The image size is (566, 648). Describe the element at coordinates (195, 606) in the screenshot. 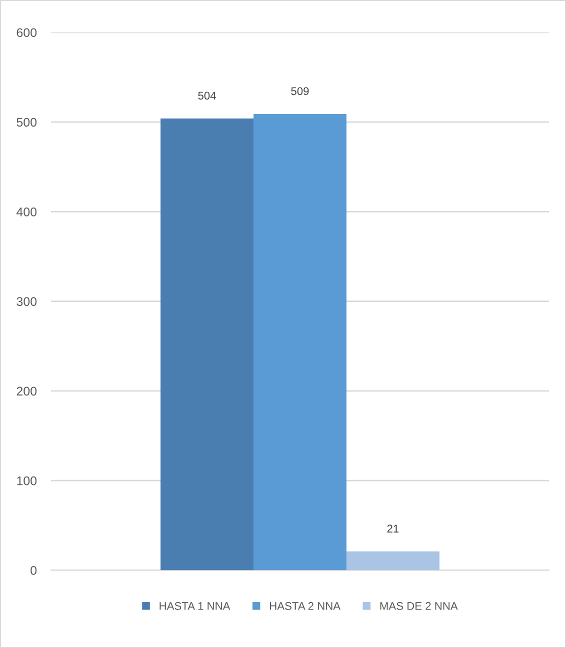

I see `legend-label: HASTA 1 NNA` at that location.